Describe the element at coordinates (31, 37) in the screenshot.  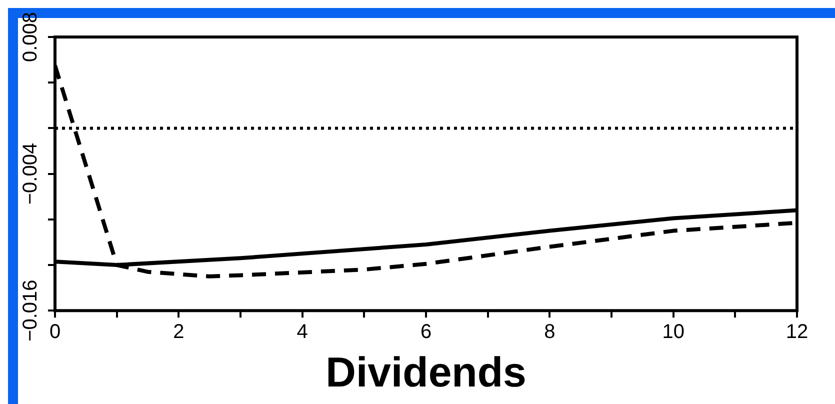
I see `y-tick-label: 0.008` at that location.